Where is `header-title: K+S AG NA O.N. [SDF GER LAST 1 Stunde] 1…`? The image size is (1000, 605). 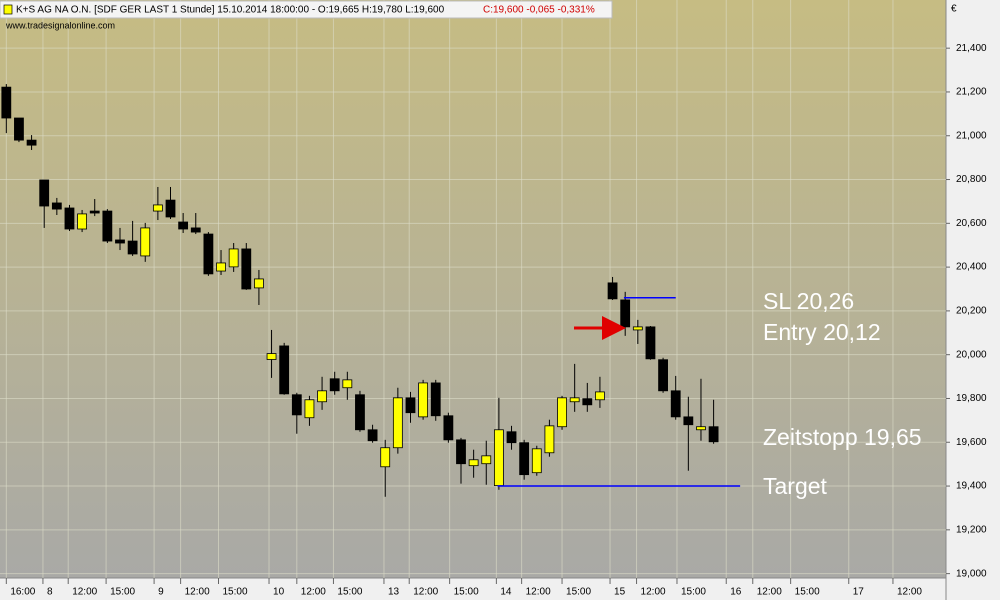 header-title: K+S AG NA O.N. [SDF GER LAST 1 Stunde] 1… is located at coordinates (230, 10).